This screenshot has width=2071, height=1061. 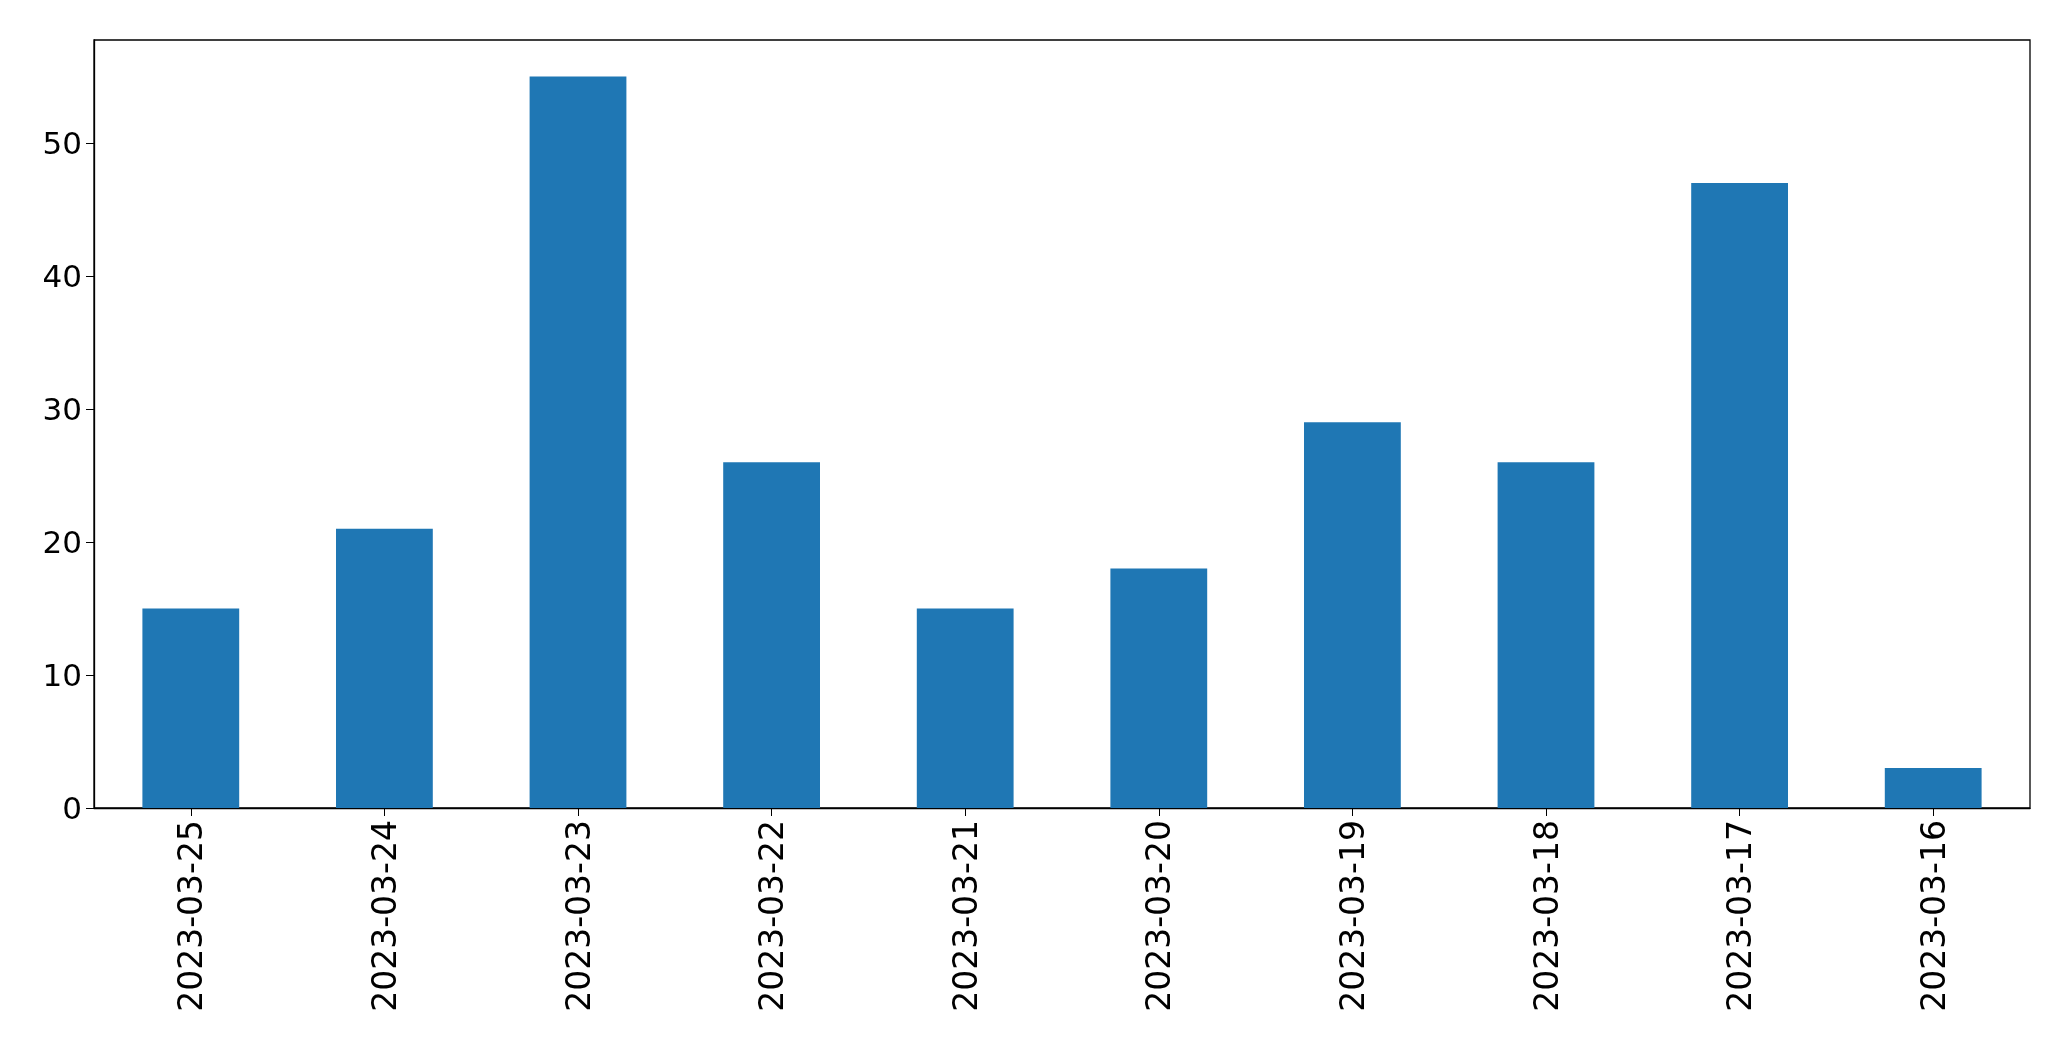 What do you see at coordinates (1352, 916) in the screenshot?
I see `x-tick-label: 2023-03-19` at bounding box center [1352, 916].